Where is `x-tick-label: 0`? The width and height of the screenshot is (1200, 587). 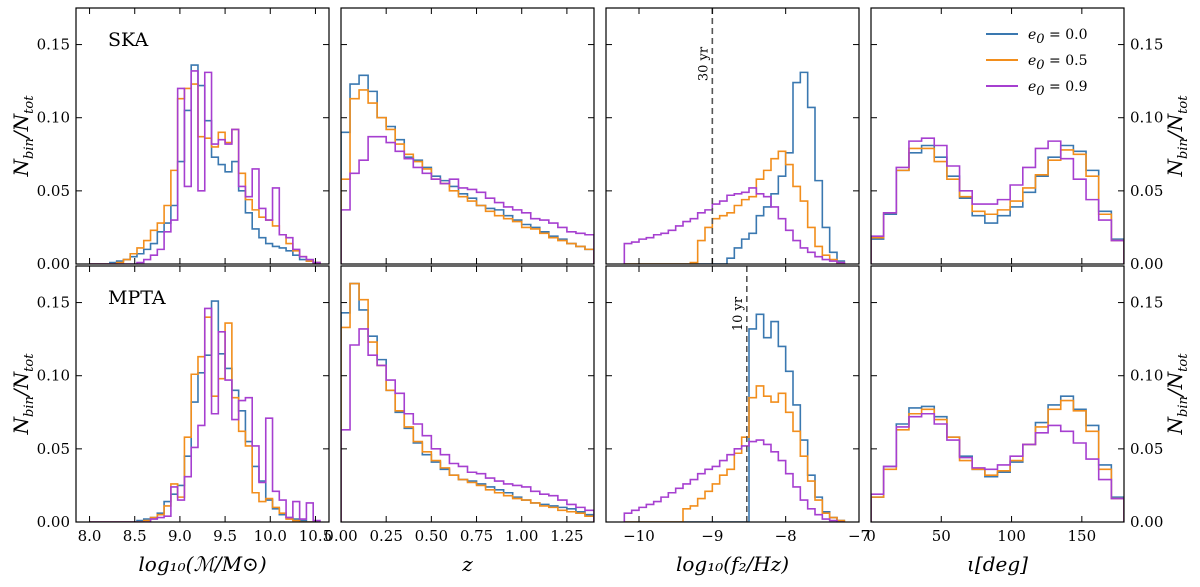
x-tick-label: 0 is located at coordinates (871, 536).